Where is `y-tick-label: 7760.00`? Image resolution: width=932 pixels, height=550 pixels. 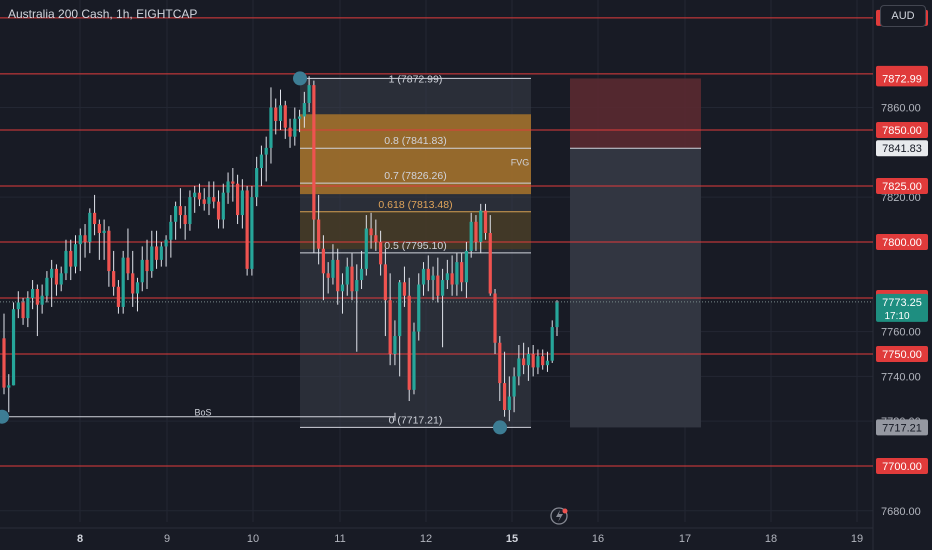 y-tick-label: 7760.00 is located at coordinates (901, 333).